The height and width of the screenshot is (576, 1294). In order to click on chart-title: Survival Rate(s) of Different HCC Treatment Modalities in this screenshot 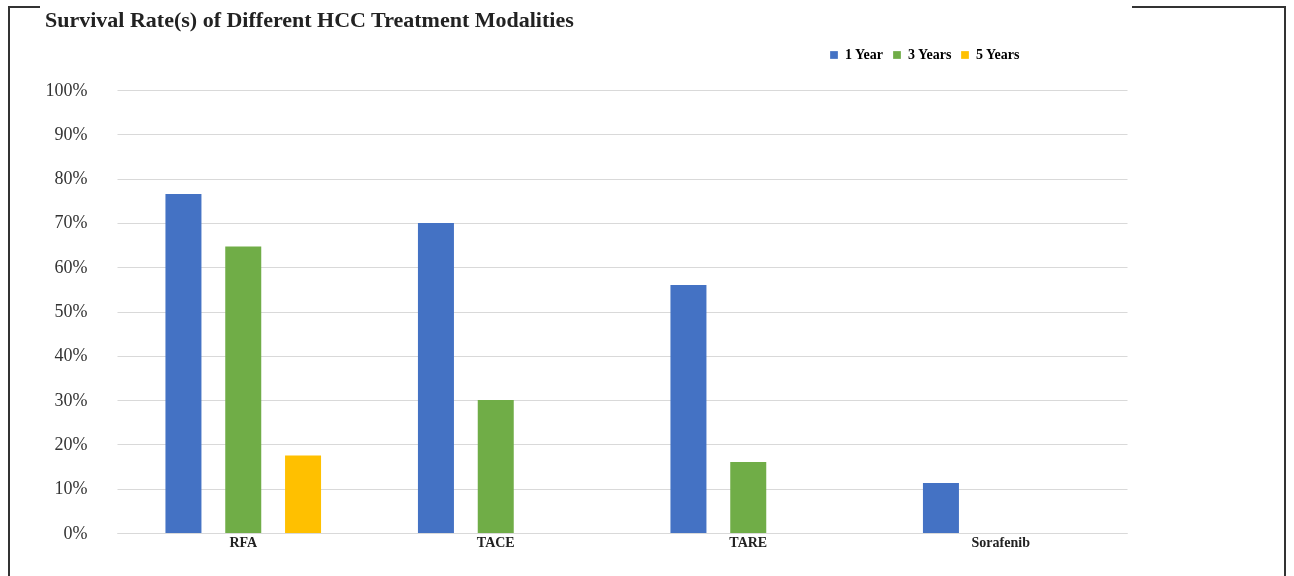, I will do `click(310, 19)`.